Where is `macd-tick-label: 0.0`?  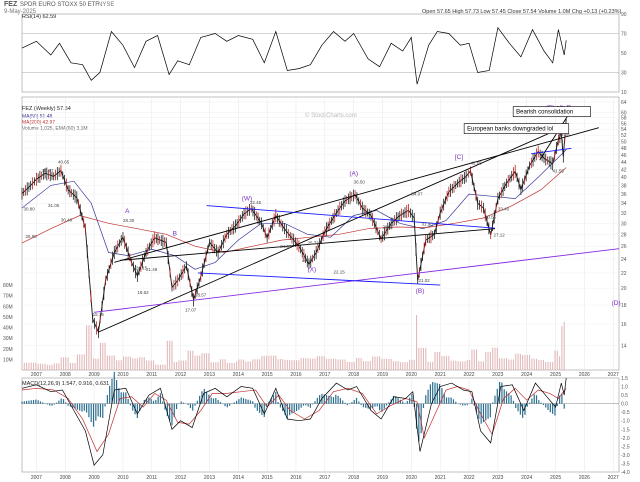 macd-tick-label: 0.0 is located at coordinates (624, 405).